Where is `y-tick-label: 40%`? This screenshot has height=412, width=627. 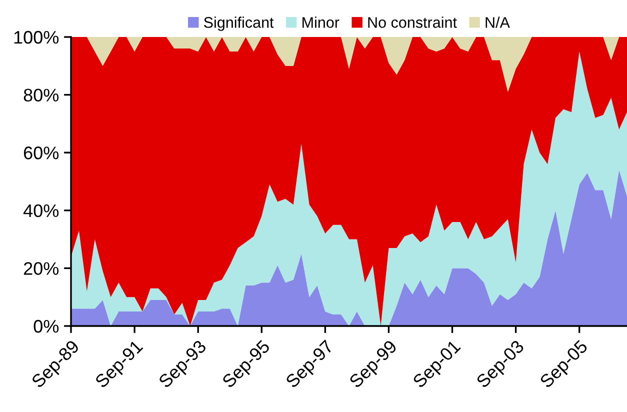 y-tick-label: 40% is located at coordinates (41, 211).